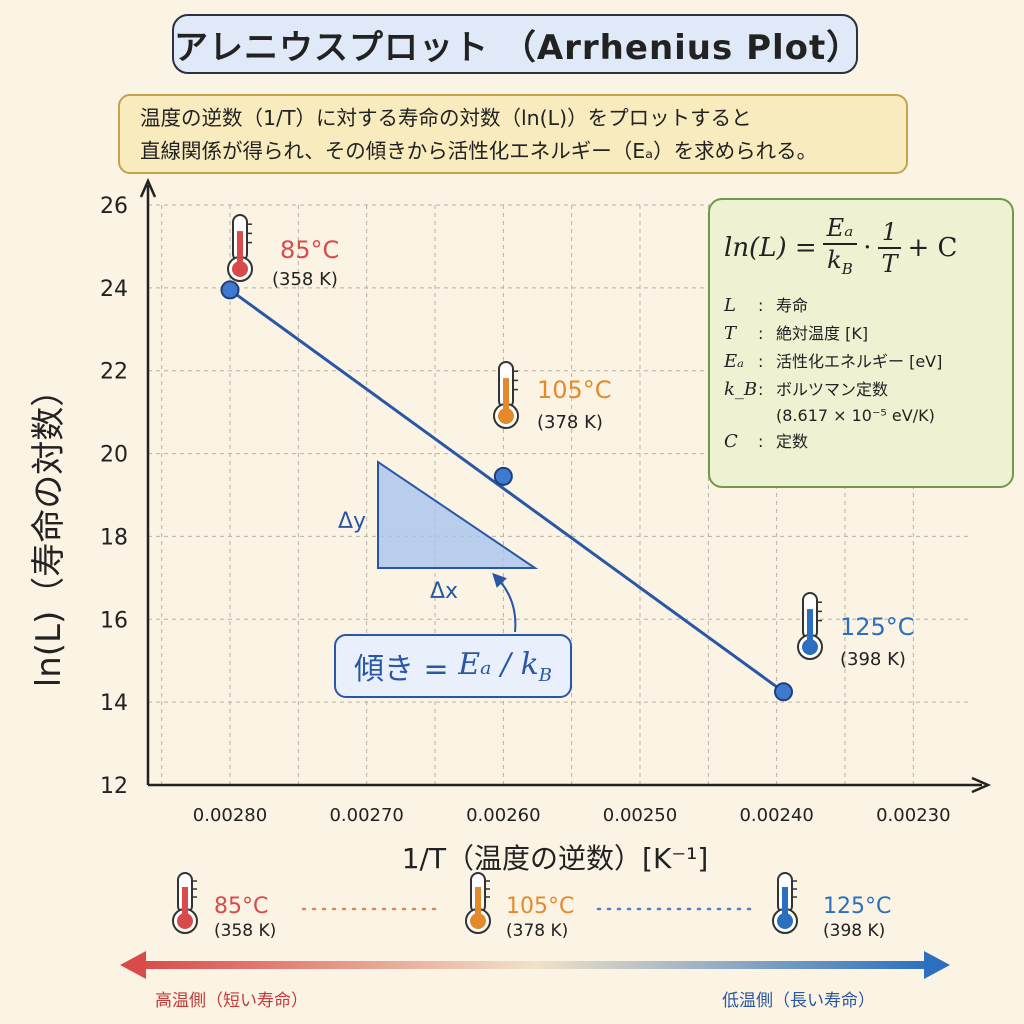  What do you see at coordinates (854, 931) in the screenshot?
I see `legend-kelvin-label: (398 K)` at bounding box center [854, 931].